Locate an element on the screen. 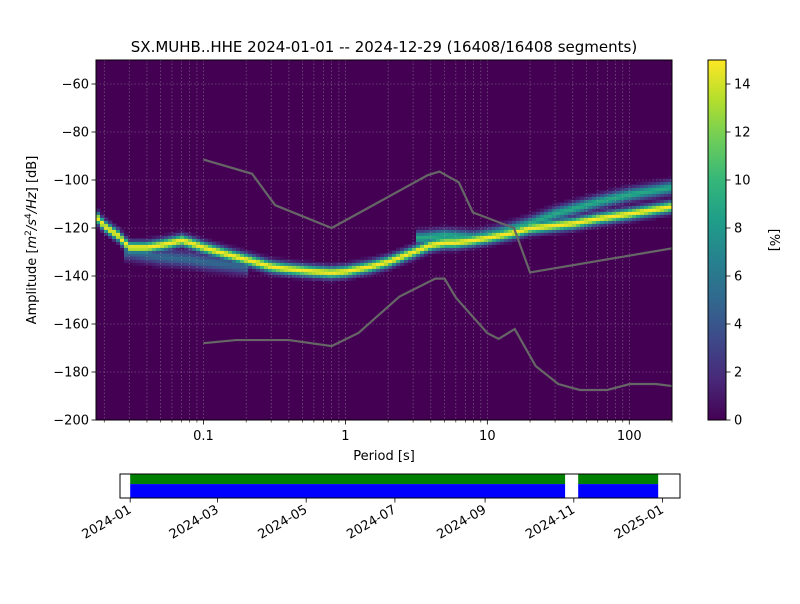 This screenshot has height=604, width=800. y-tick-label: −120 is located at coordinates (71, 229).